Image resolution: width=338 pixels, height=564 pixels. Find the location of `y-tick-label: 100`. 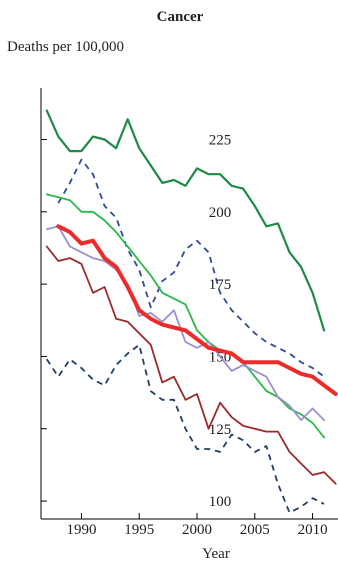

y-tick-label: 100 is located at coordinates (220, 502).